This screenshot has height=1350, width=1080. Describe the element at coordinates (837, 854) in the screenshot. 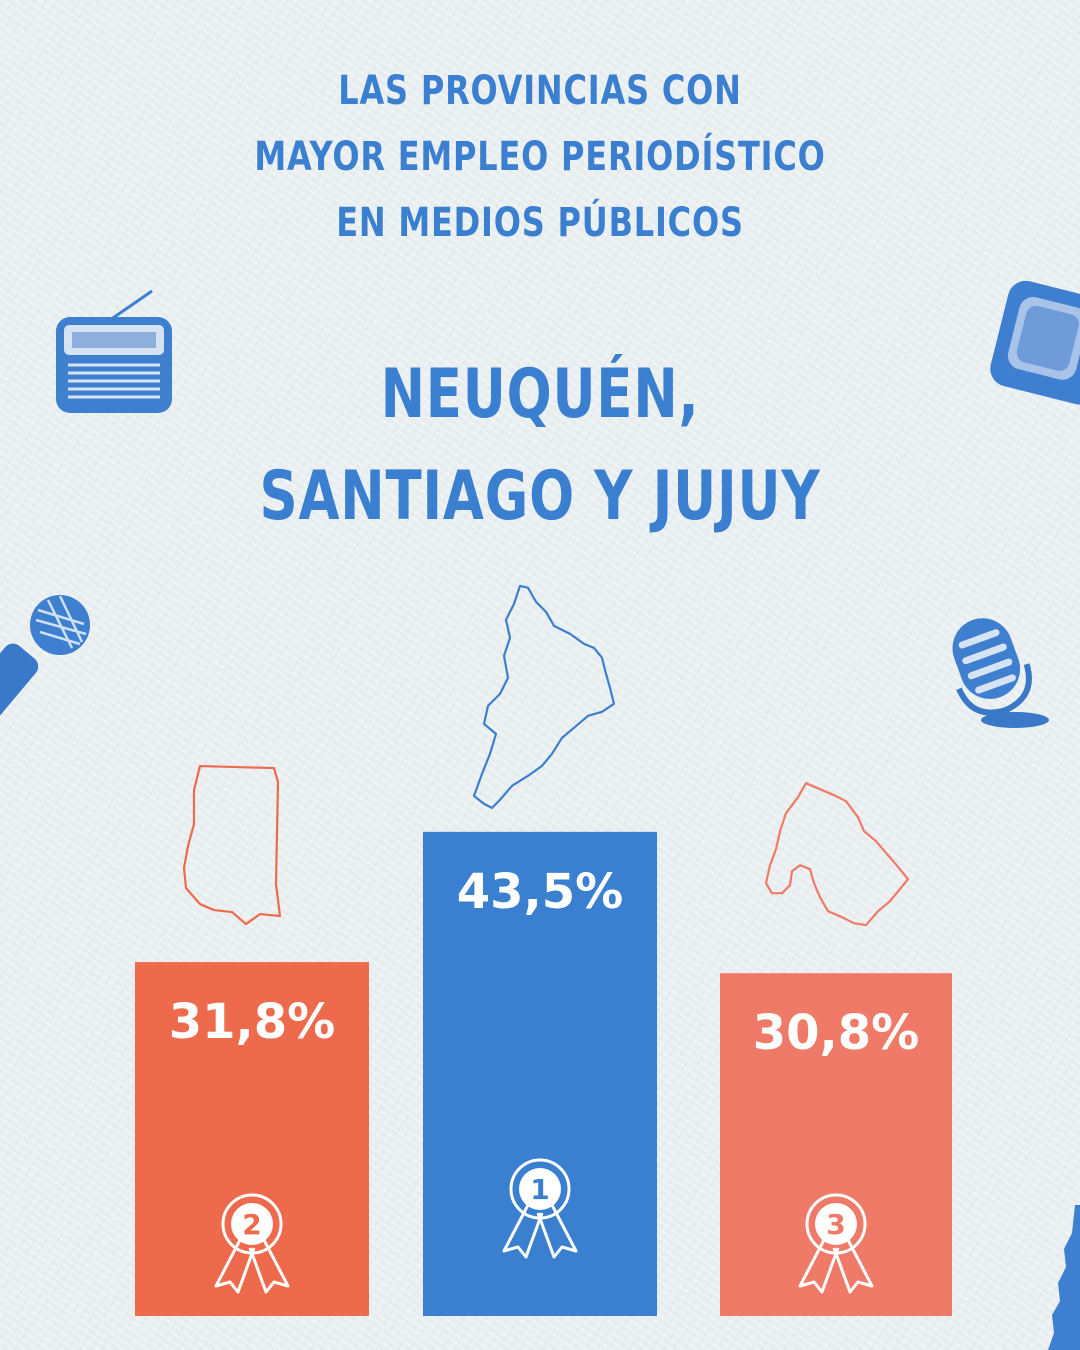

I see `province-outline-jujuy` at that location.